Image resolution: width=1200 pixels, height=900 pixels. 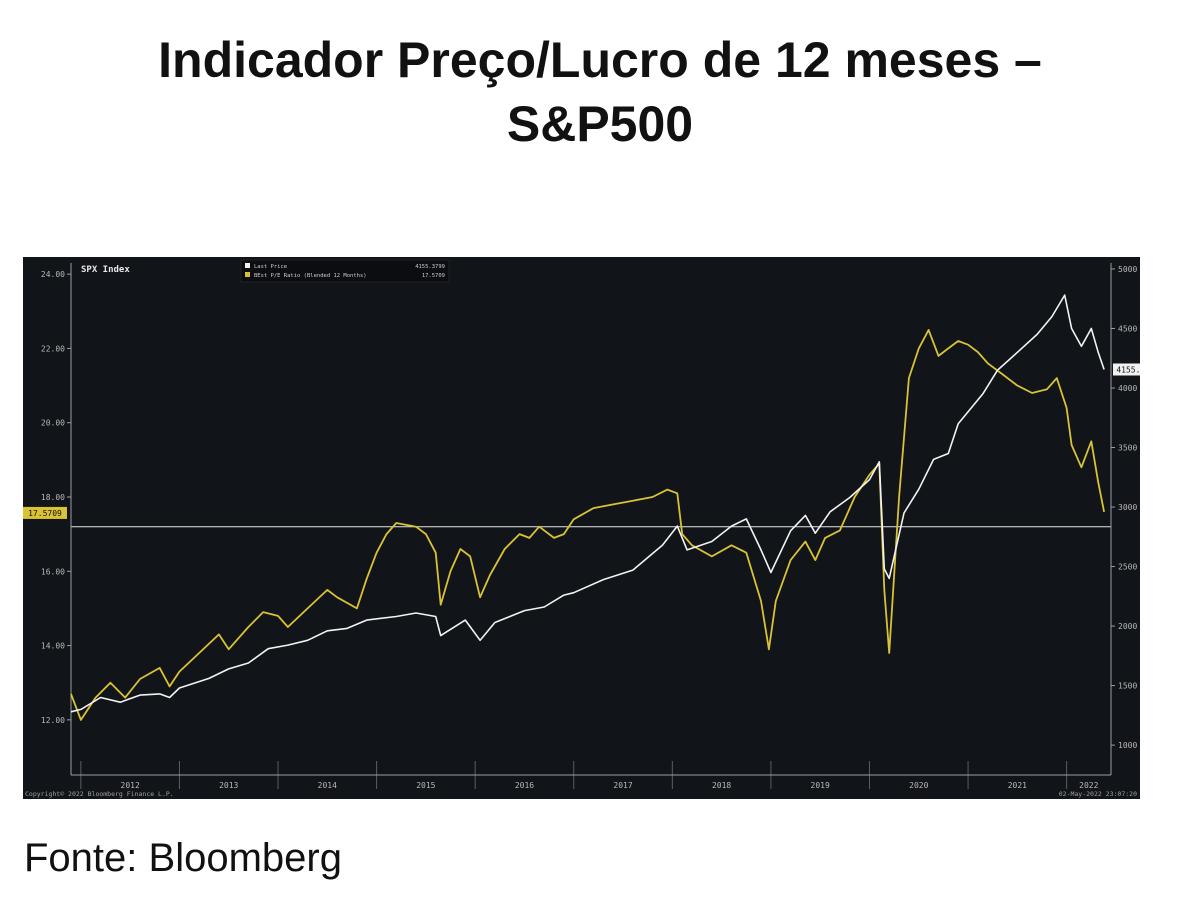 What do you see at coordinates (1127, 745) in the screenshot?
I see `right-tick-label: 1000` at bounding box center [1127, 745].